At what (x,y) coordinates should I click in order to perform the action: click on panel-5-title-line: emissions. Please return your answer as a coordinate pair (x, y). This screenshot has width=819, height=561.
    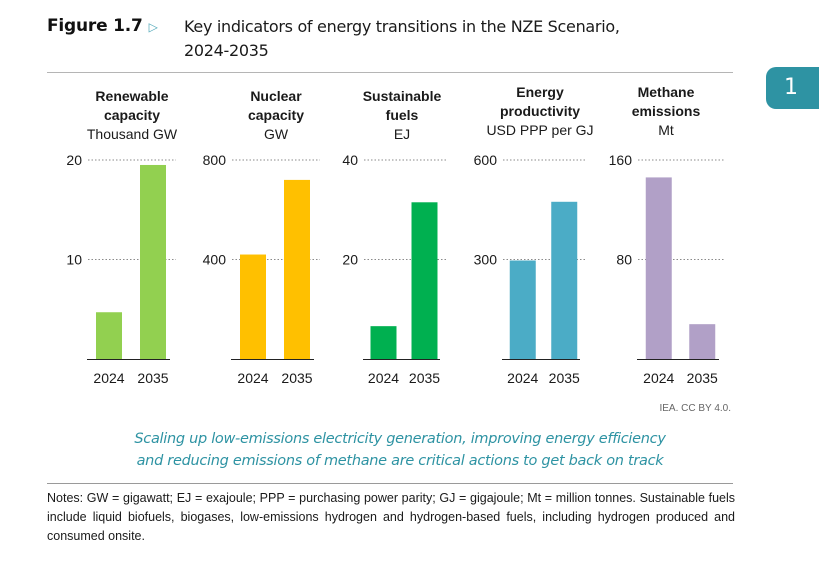
    Looking at the image, I should click on (666, 111).